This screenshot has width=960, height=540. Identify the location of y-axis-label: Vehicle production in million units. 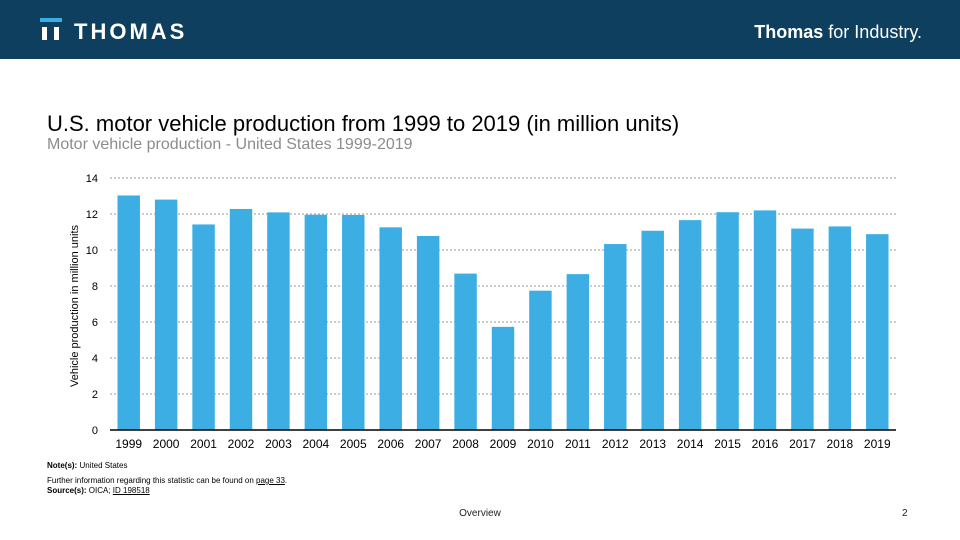
(75, 305).